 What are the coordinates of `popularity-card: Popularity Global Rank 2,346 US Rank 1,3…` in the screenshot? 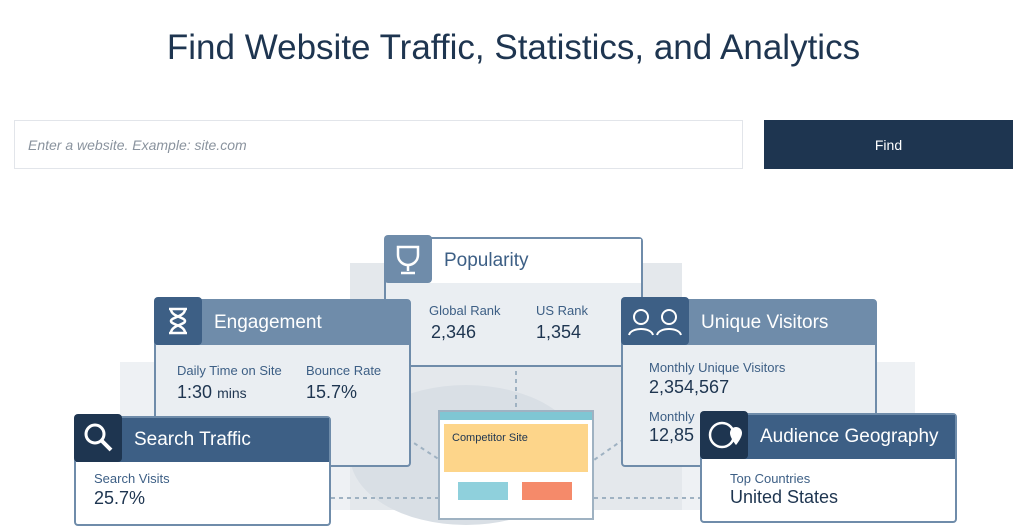 It's located at (513, 301).